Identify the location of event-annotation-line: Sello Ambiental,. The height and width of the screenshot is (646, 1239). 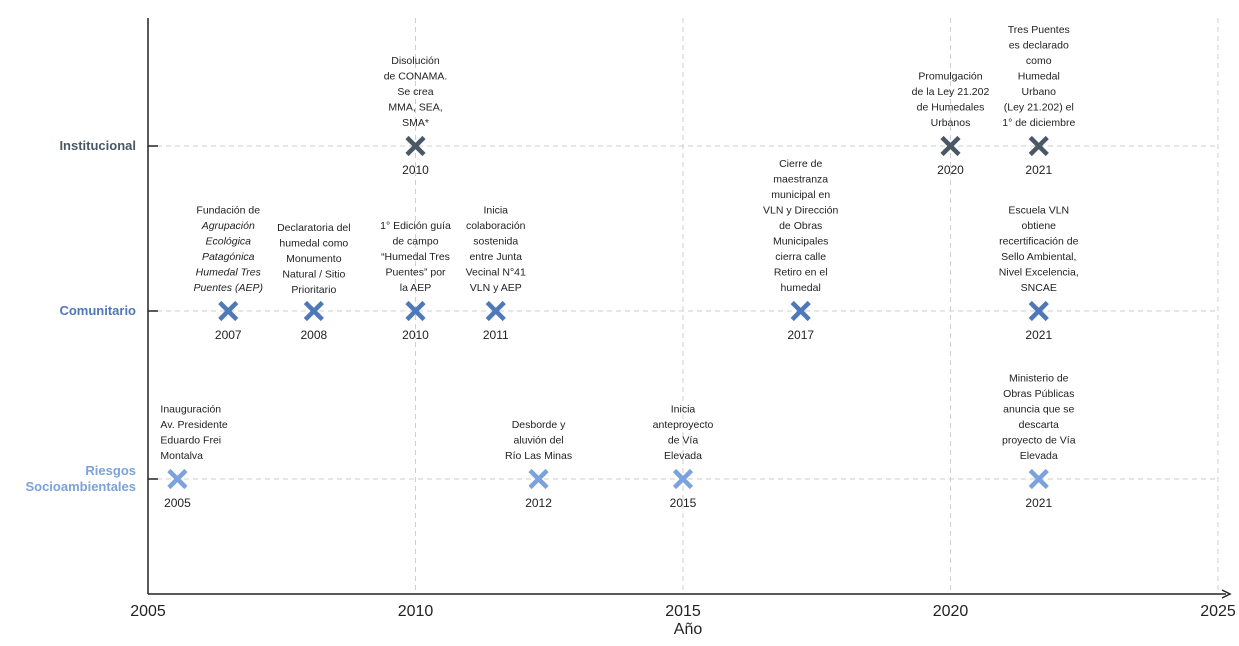
(1038, 257).